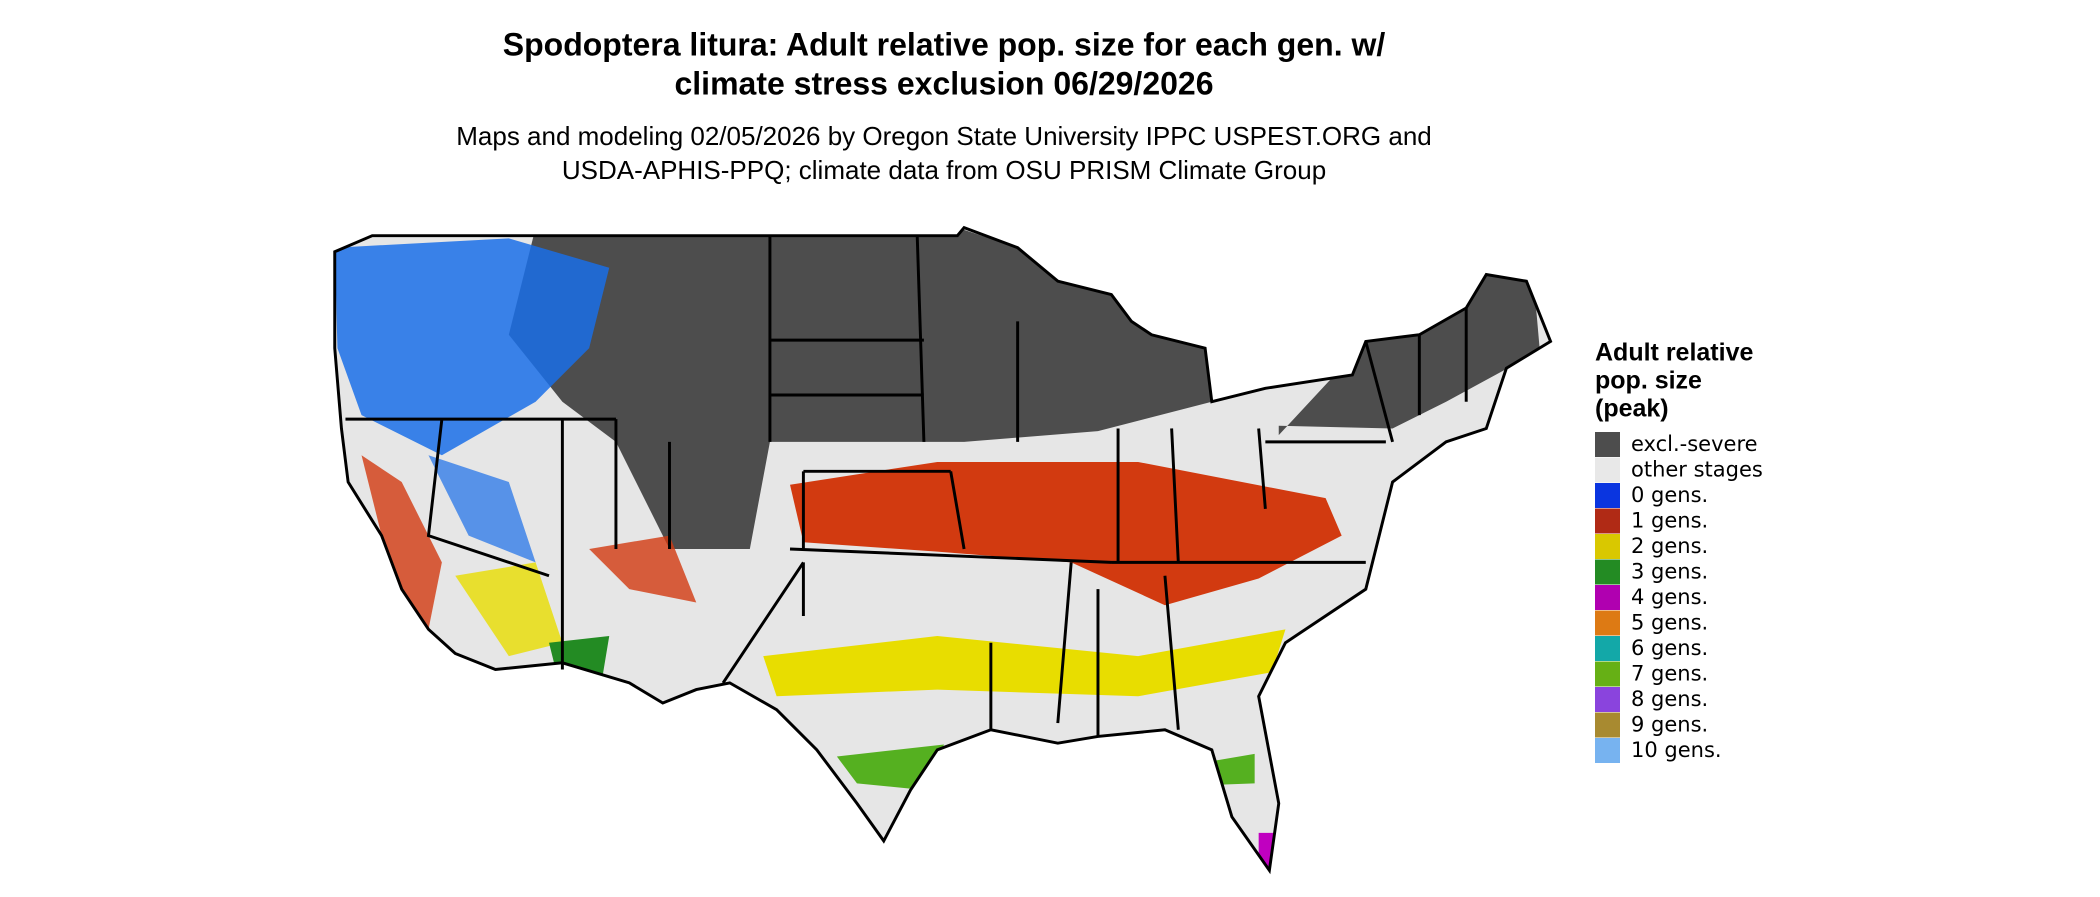 The image size is (2100, 897). What do you see at coordinates (1235, 769) in the screenshot?
I see `seven-gen-region` at bounding box center [1235, 769].